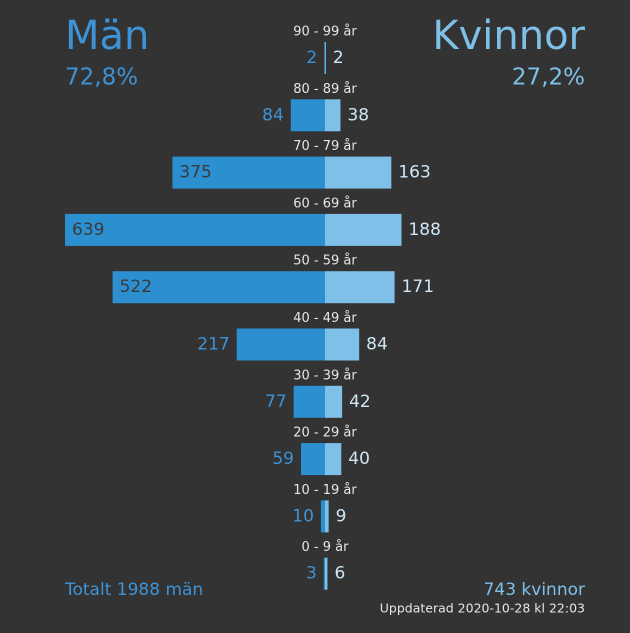 The image size is (630, 633). What do you see at coordinates (325, 375) in the screenshot?
I see `age-label: 30 - 39 år` at bounding box center [325, 375].